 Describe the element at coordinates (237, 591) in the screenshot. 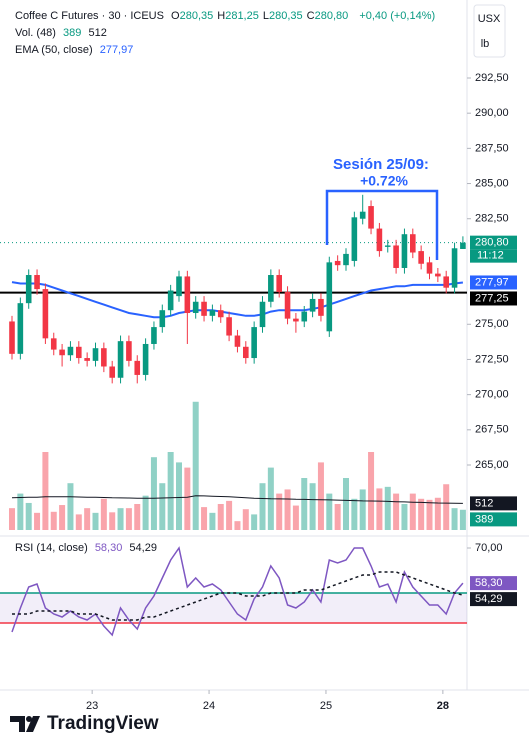

I see `rsi-line` at that location.